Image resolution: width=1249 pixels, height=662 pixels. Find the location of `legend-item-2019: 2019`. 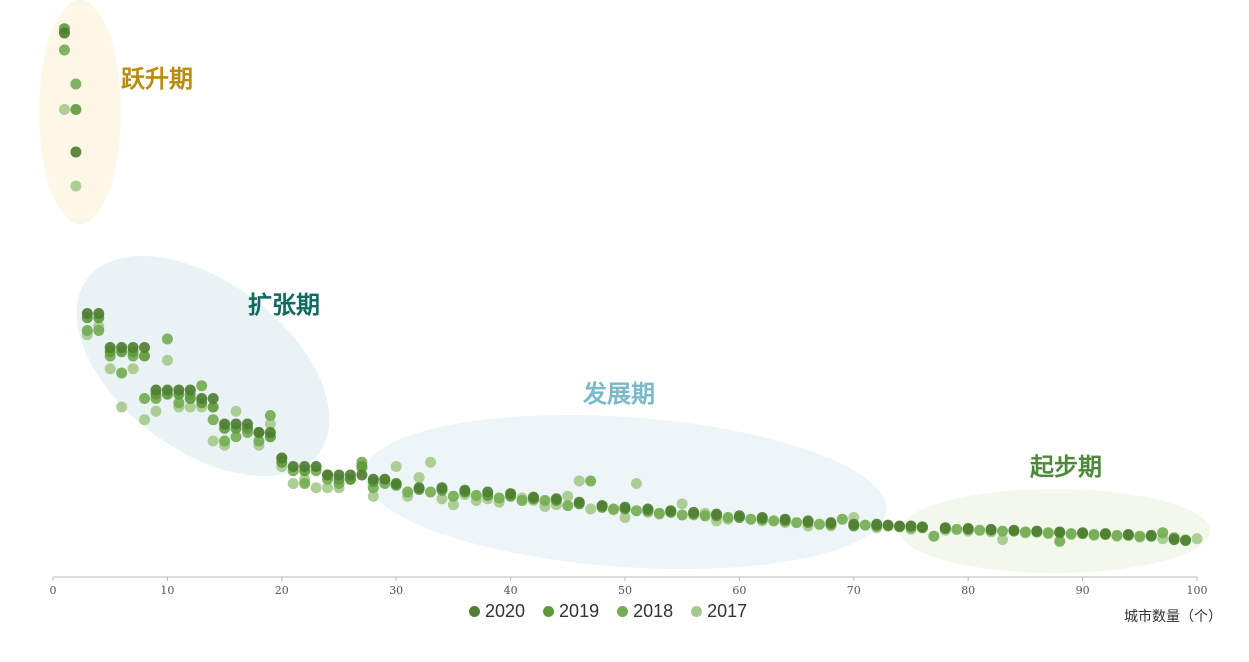

legend-item-2019: 2019 is located at coordinates (571, 611).